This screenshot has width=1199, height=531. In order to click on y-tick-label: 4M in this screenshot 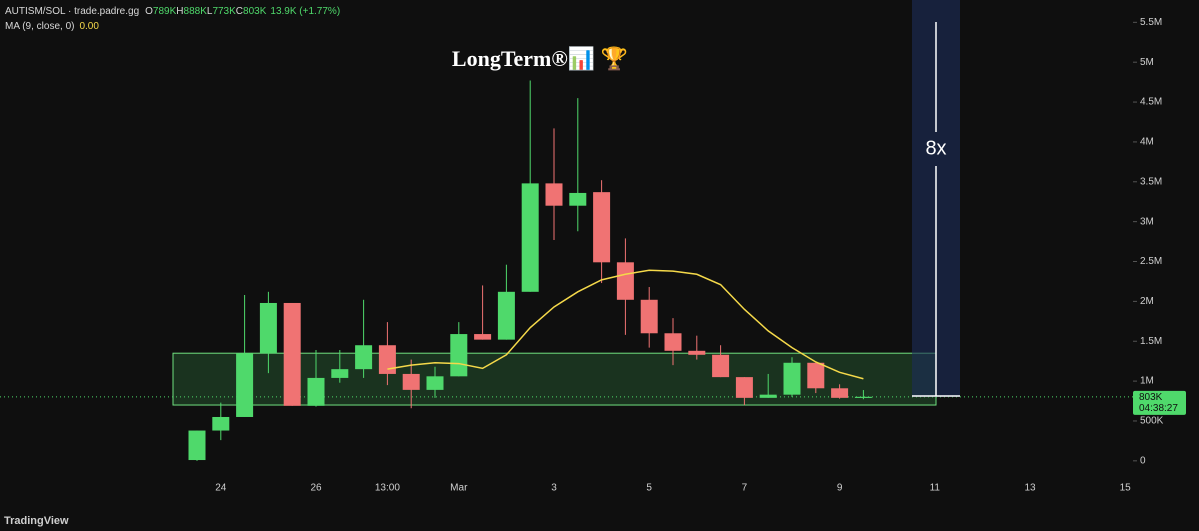, I will do `click(1147, 142)`.